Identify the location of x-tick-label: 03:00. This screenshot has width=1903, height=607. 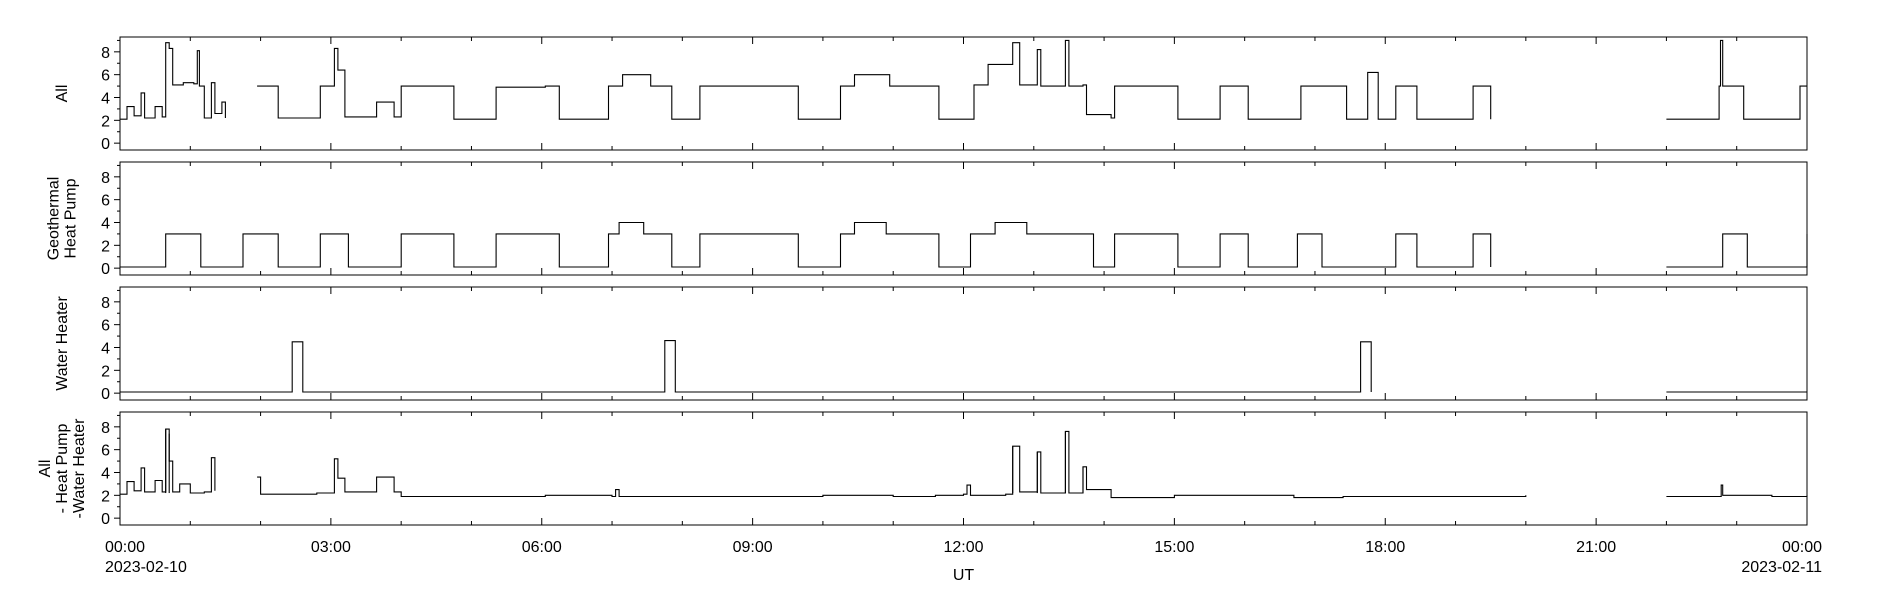
(331, 547).